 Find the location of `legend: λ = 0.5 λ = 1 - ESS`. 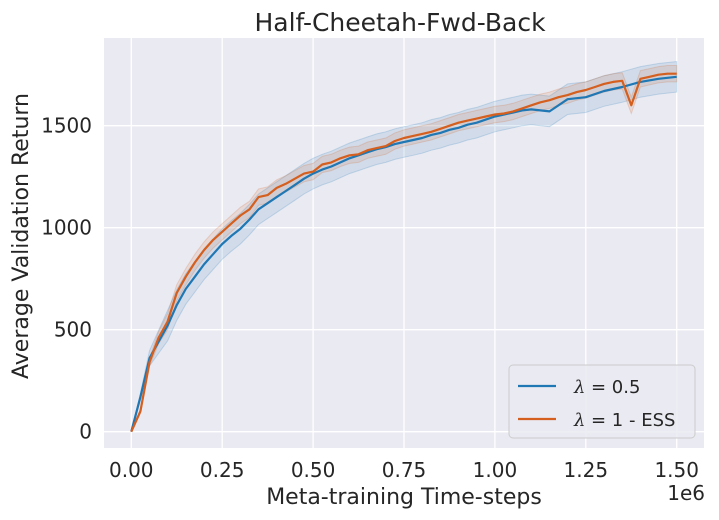

legend: λ = 0.5 λ = 1 - ESS is located at coordinates (602, 401).